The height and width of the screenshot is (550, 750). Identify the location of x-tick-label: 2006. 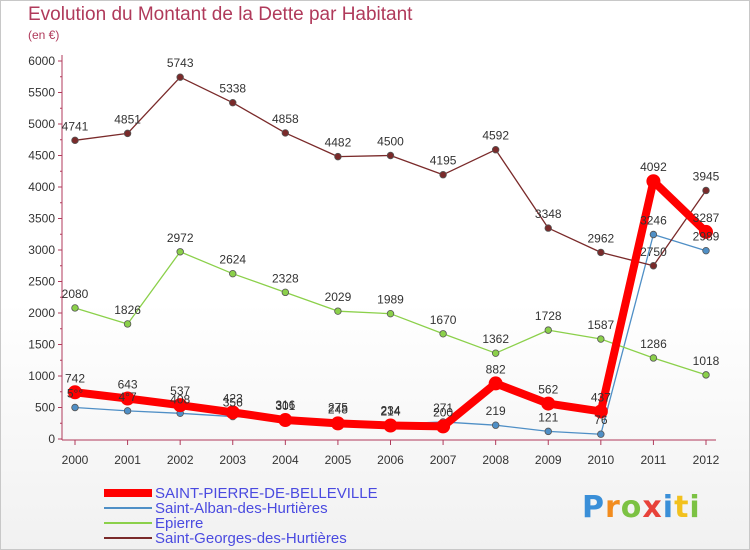
(390, 460).